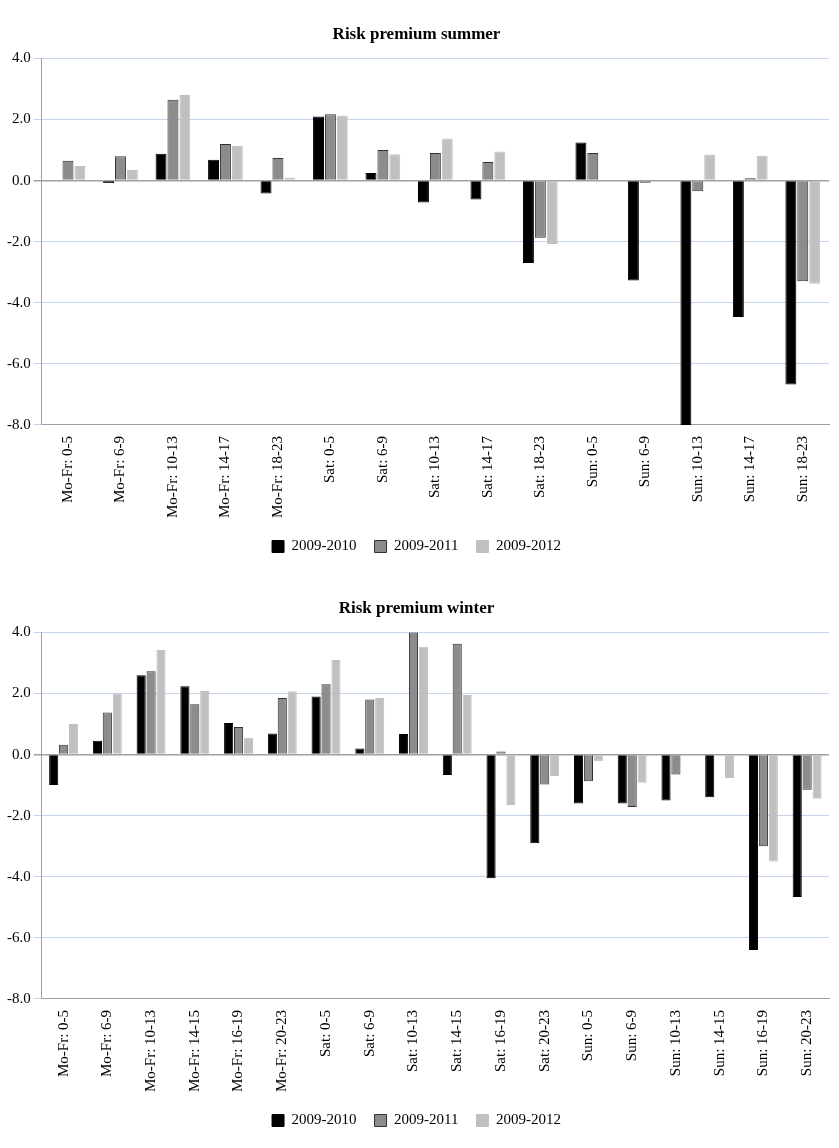 This screenshot has height=1148, width=839. Describe the element at coordinates (539, 467) in the screenshot. I see `x-tick-label: Sat: 18-23` at that location.